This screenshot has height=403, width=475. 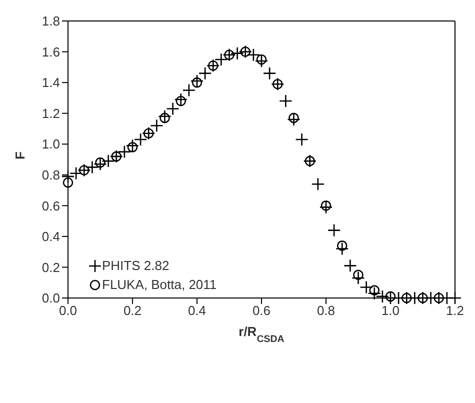 I want to click on y-axis-title: F, so click(x=20, y=156).